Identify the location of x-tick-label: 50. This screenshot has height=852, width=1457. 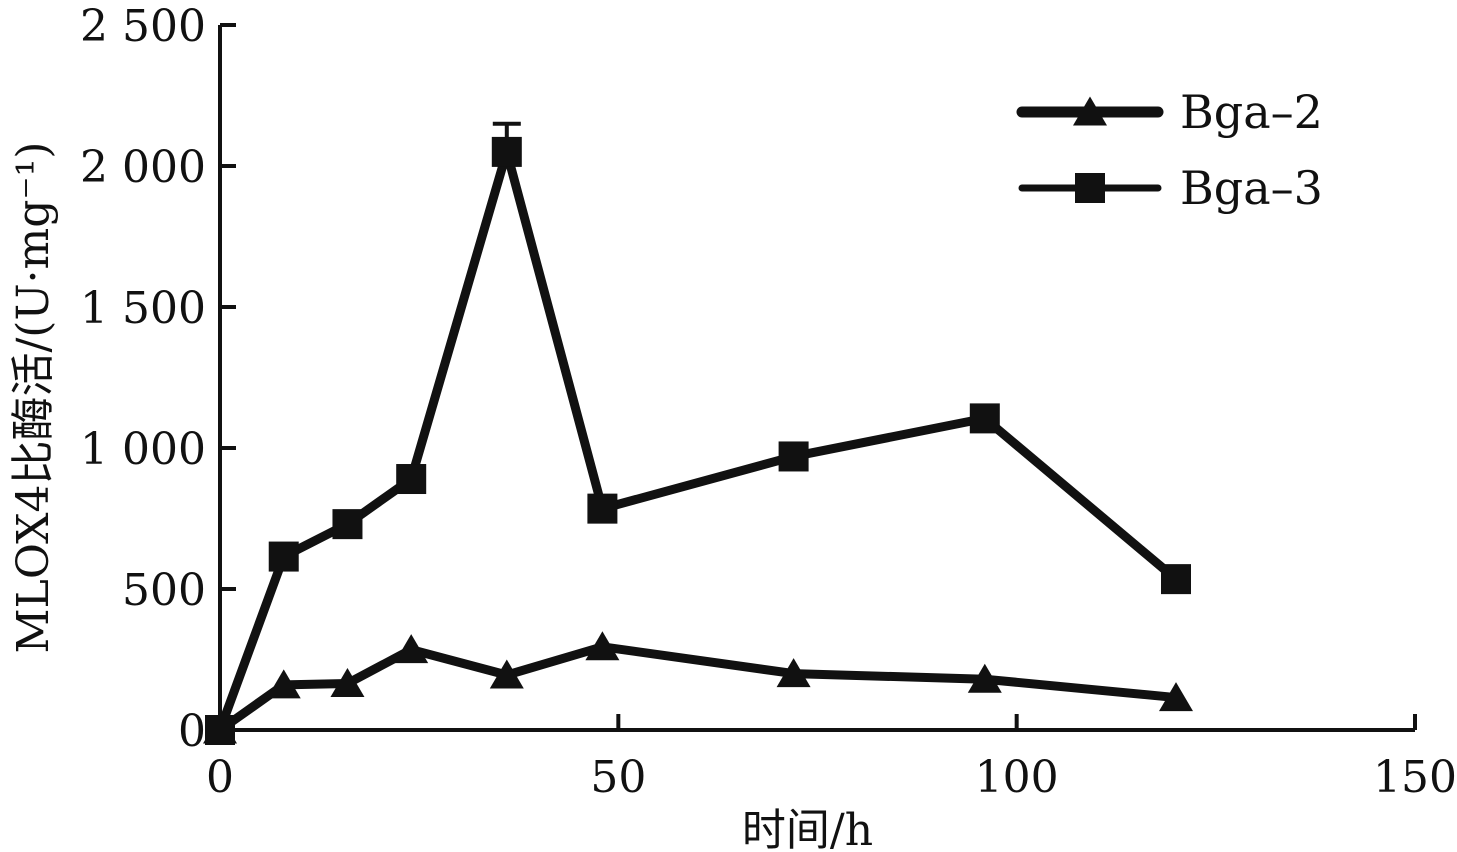
(618, 777).